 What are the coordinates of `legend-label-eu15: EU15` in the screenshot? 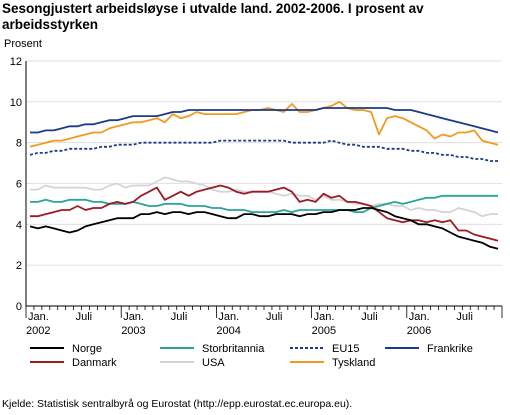 It's located at (346, 349).